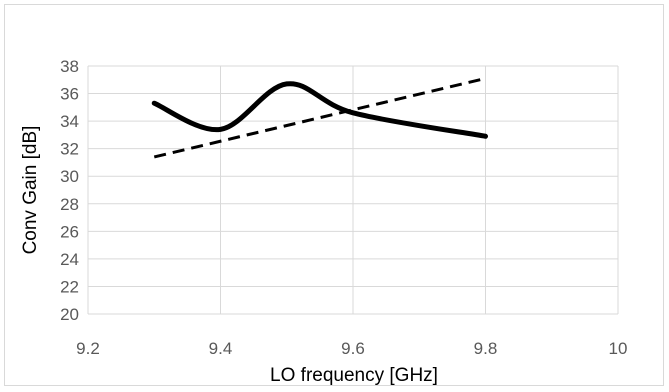 The width and height of the screenshot is (669, 392). Describe the element at coordinates (69, 204) in the screenshot. I see `y-tick-label: 28` at that location.